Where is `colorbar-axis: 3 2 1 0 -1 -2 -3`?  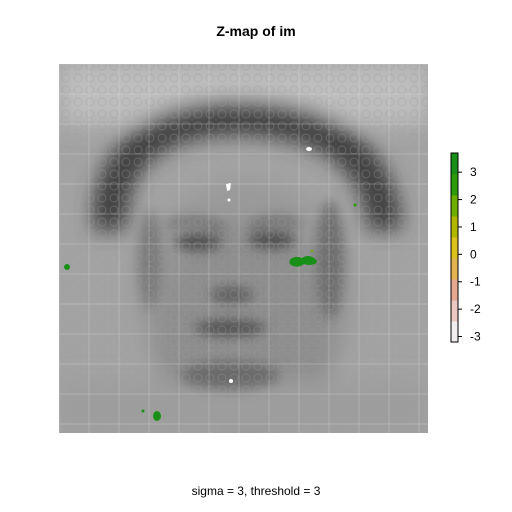 colorbar-axis: 3 2 1 0 -1 -2 -3 is located at coordinates (469, 254).